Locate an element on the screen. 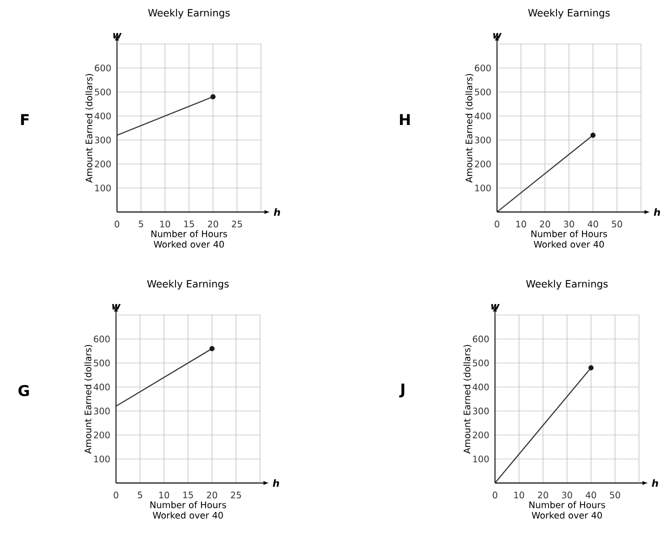 This screenshot has height=537, width=664. text: F is located at coordinates (25, 120).